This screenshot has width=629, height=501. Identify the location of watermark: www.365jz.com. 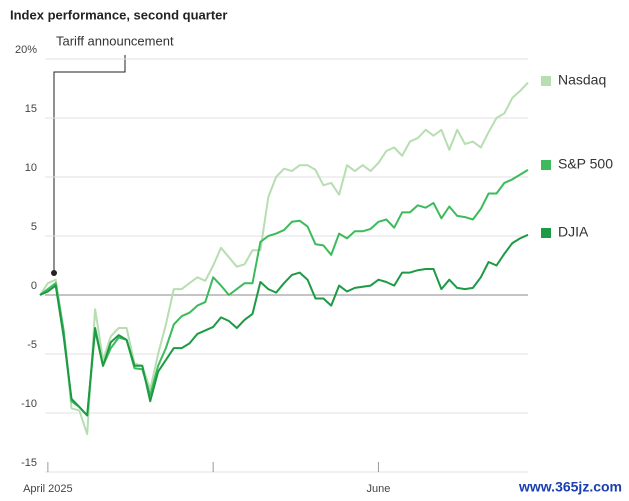
(570, 487).